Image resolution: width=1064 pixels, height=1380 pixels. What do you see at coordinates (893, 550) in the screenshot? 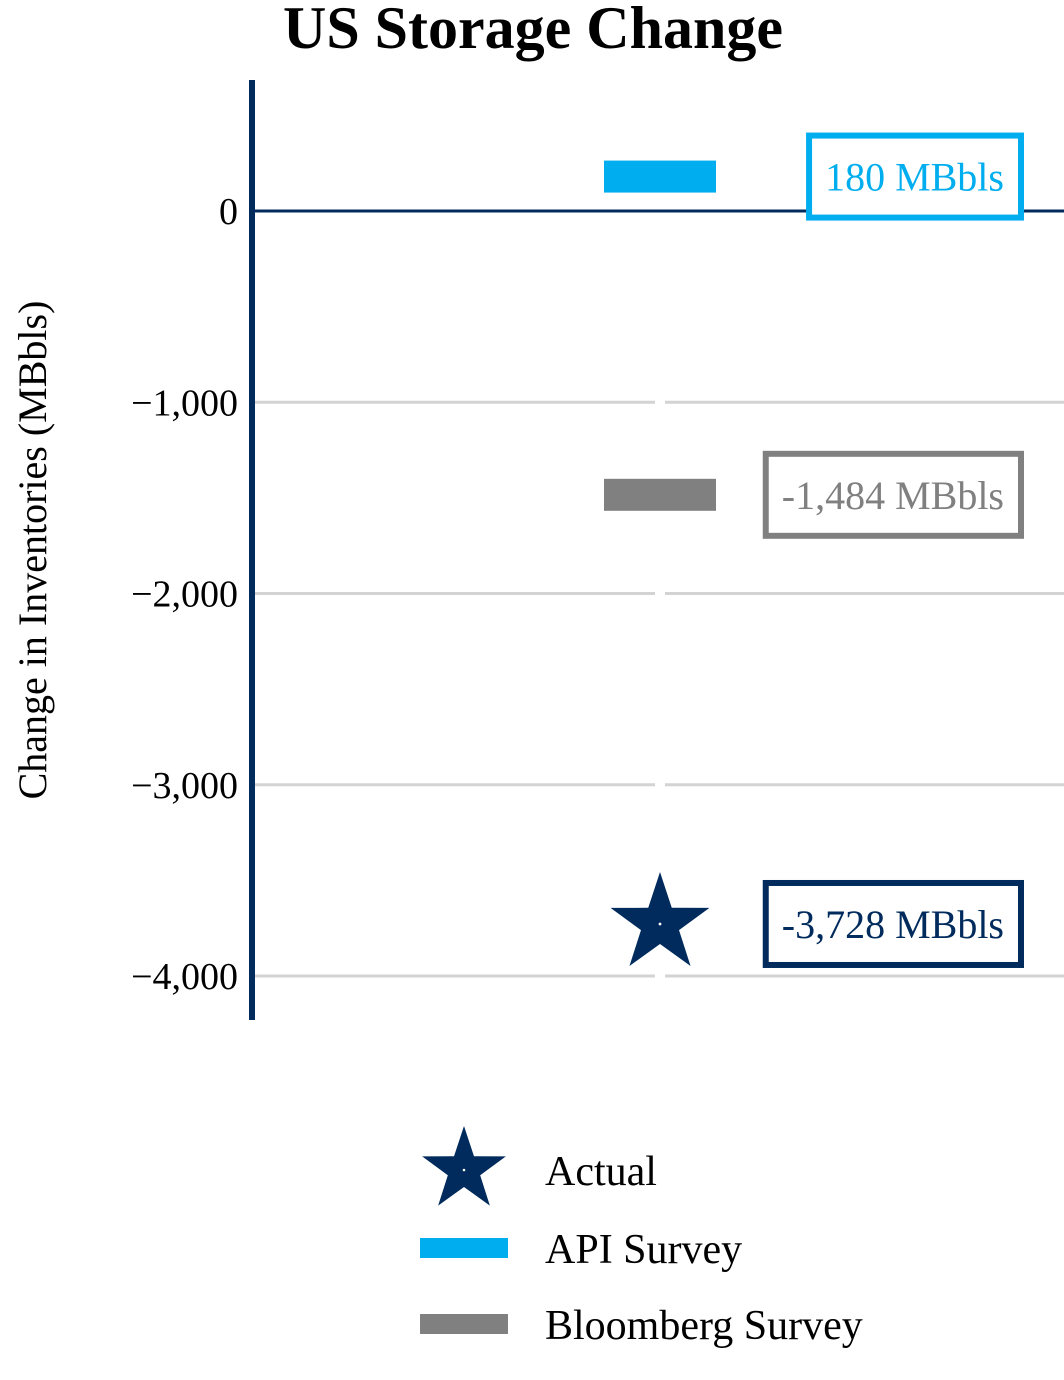
I see `annotations: -3,728 MBbls 180 MBbls -1,484 MBbls` at bounding box center [893, 550].